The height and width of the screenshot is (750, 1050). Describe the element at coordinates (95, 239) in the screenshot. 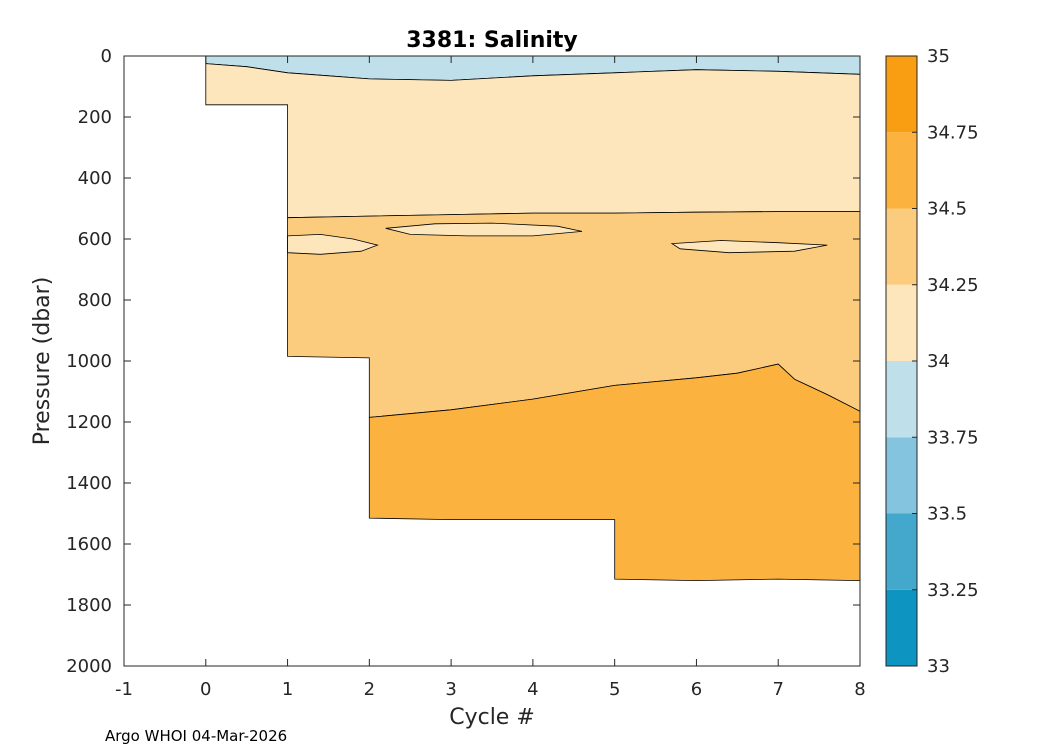

I see `y-tick-label: 600` at that location.